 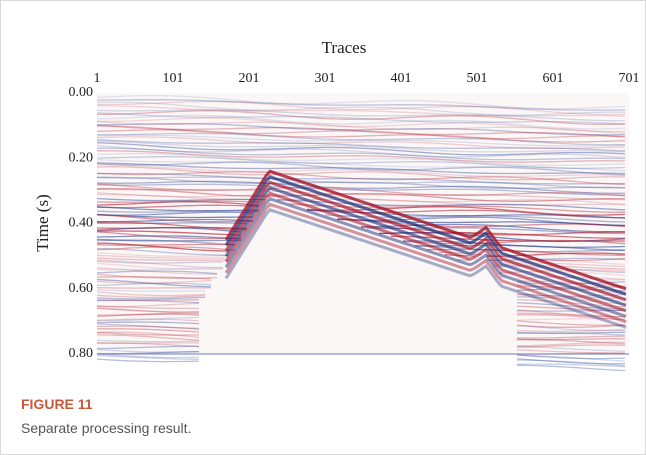 What do you see at coordinates (553, 78) in the screenshot?
I see `x-tick-label: 601` at bounding box center [553, 78].